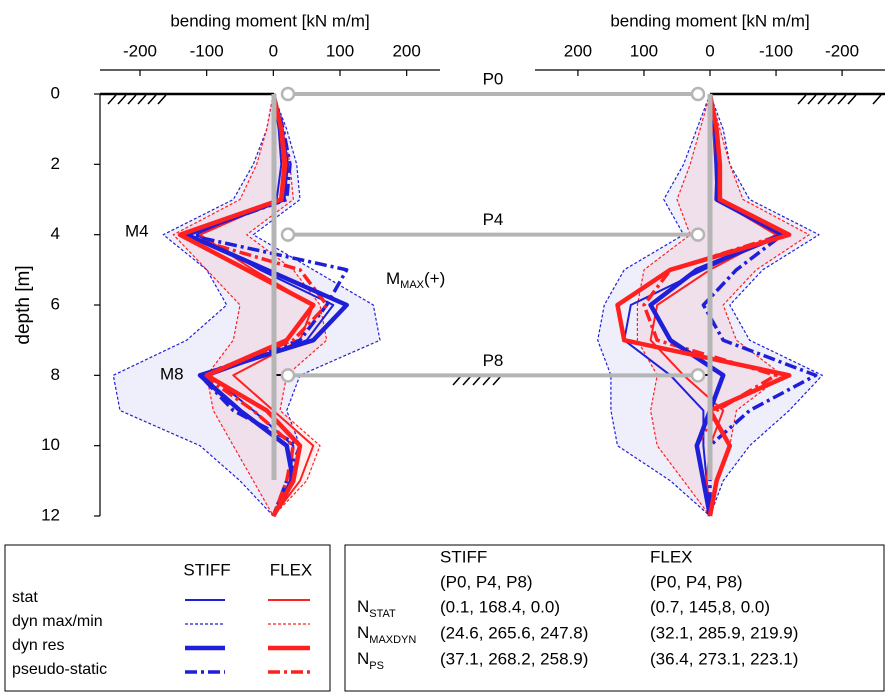 The height and width of the screenshot is (692, 886). What do you see at coordinates (59, 669) in the screenshot?
I see `legend-label: pseudo-static` at bounding box center [59, 669].